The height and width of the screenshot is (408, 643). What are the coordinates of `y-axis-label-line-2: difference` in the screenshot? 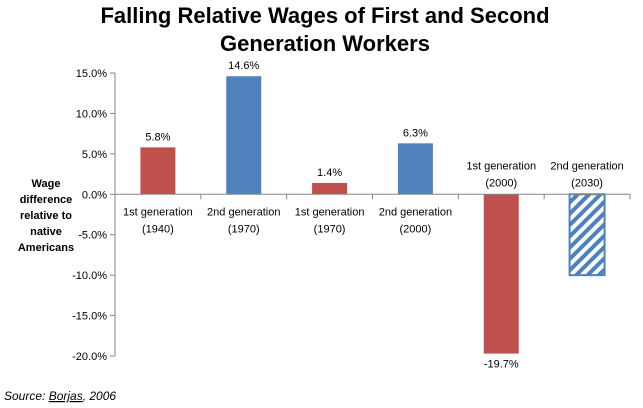 It's located at (46, 200).